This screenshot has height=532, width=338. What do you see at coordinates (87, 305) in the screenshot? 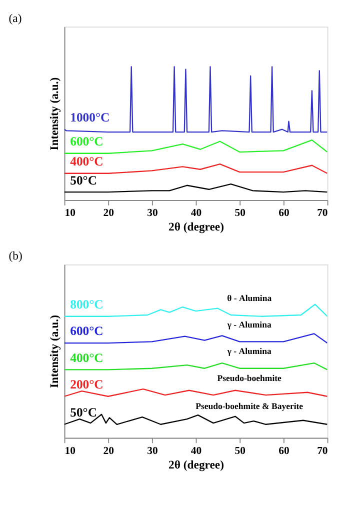
I see `series-label: 800°C` at bounding box center [87, 305].